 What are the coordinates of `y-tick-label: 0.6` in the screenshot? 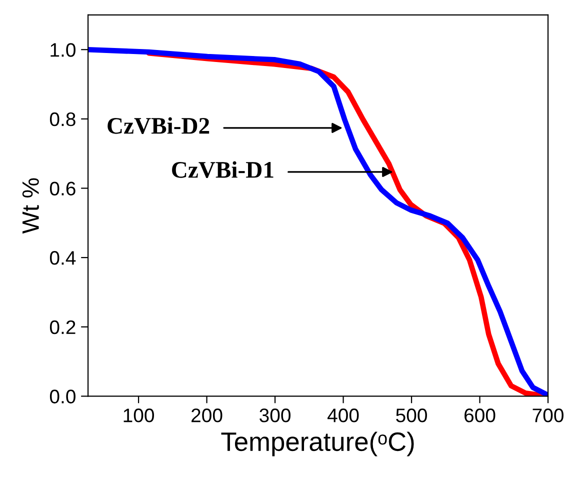 It's located at (63, 189).